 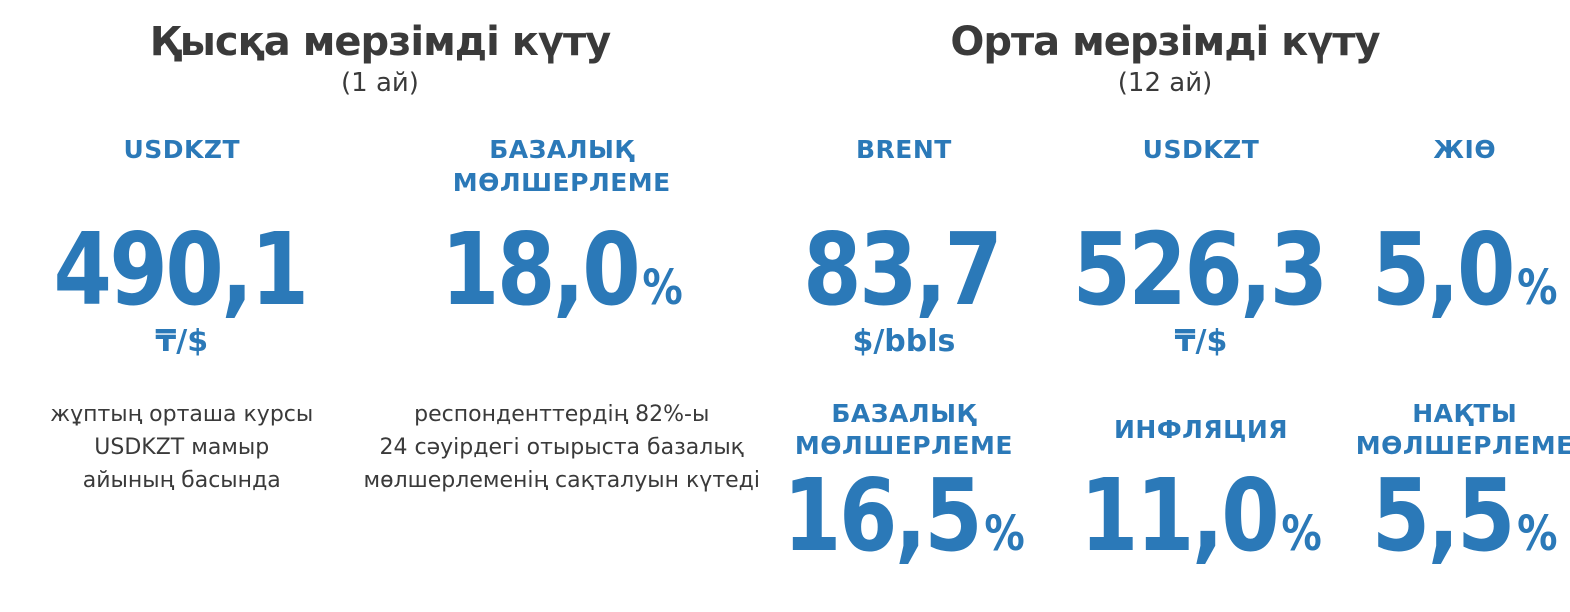 I want to click on stat-label: BRENT, so click(x=903, y=149).